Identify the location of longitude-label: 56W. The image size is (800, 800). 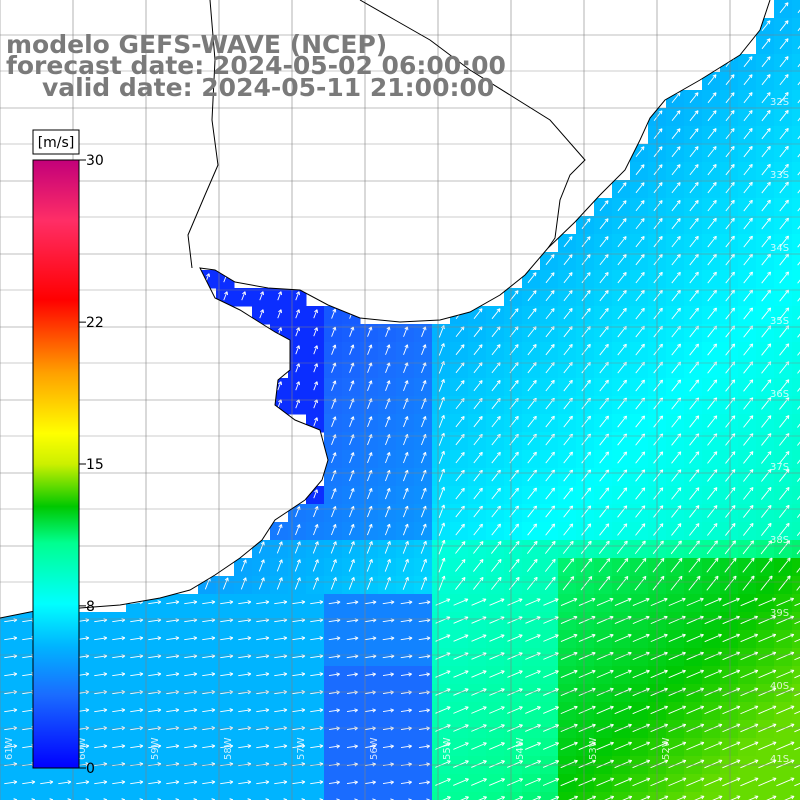
(374, 748).